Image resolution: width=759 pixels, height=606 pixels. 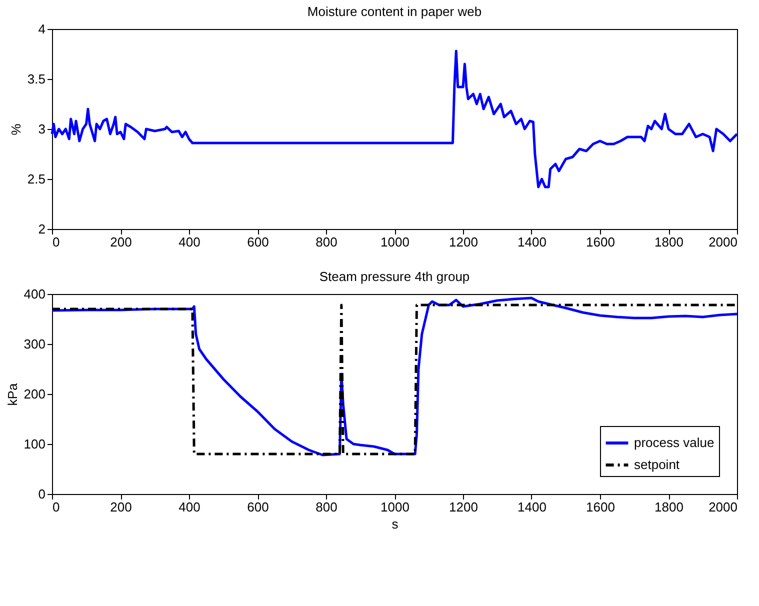 I want to click on legend-label: setpoint, so click(x=657, y=464).